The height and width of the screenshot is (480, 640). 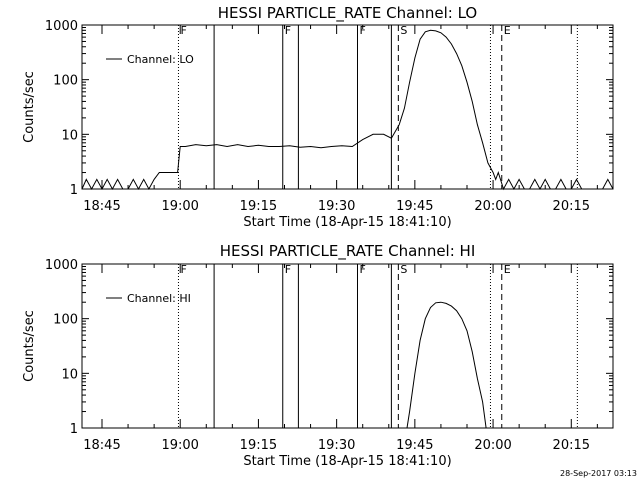 I want to click on series-line-channel-hi, so click(x=446, y=365).